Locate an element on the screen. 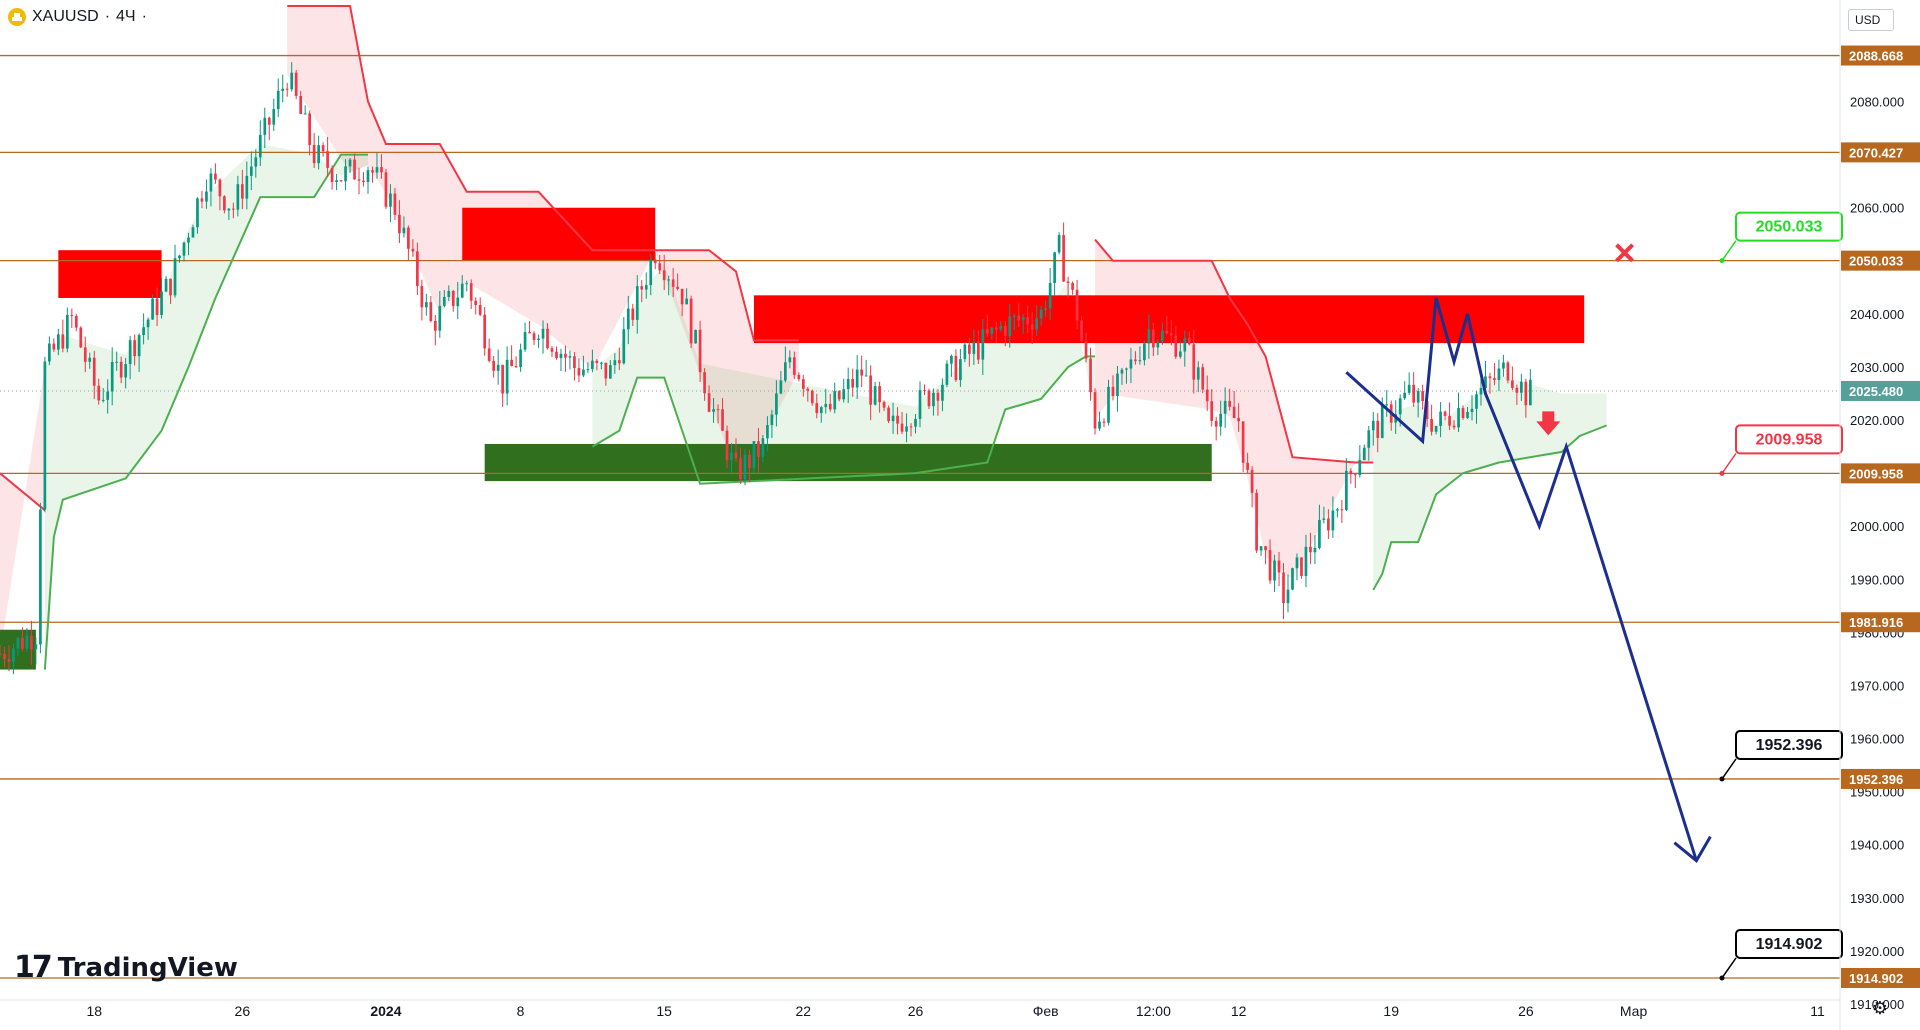 The height and width of the screenshot is (1030, 1920). tradingview-logo: 17 TradingView is located at coordinates (126, 967).